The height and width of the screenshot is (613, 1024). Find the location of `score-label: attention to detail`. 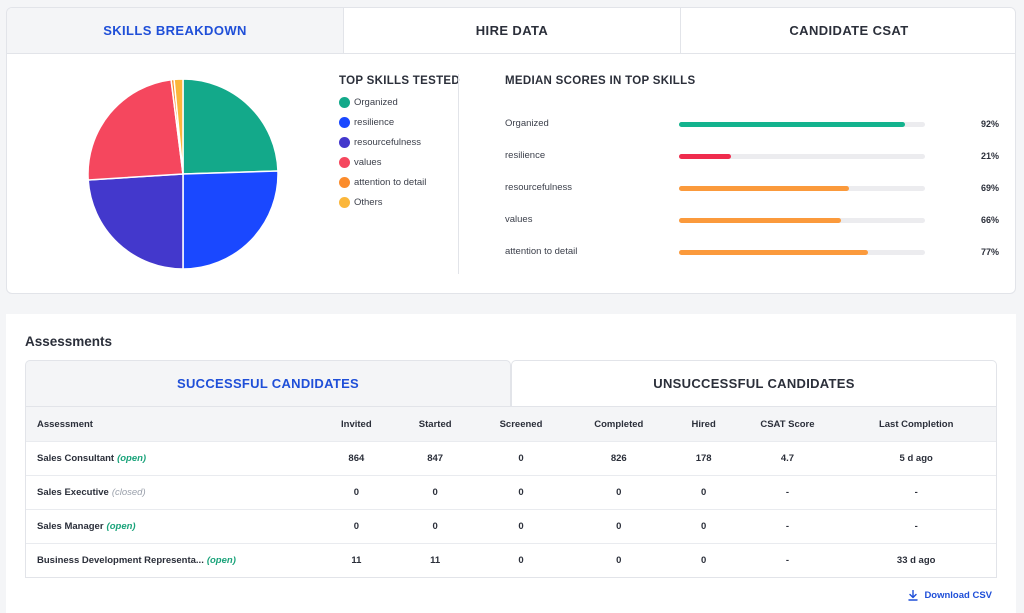

score-label: attention to detail is located at coordinates (541, 251).